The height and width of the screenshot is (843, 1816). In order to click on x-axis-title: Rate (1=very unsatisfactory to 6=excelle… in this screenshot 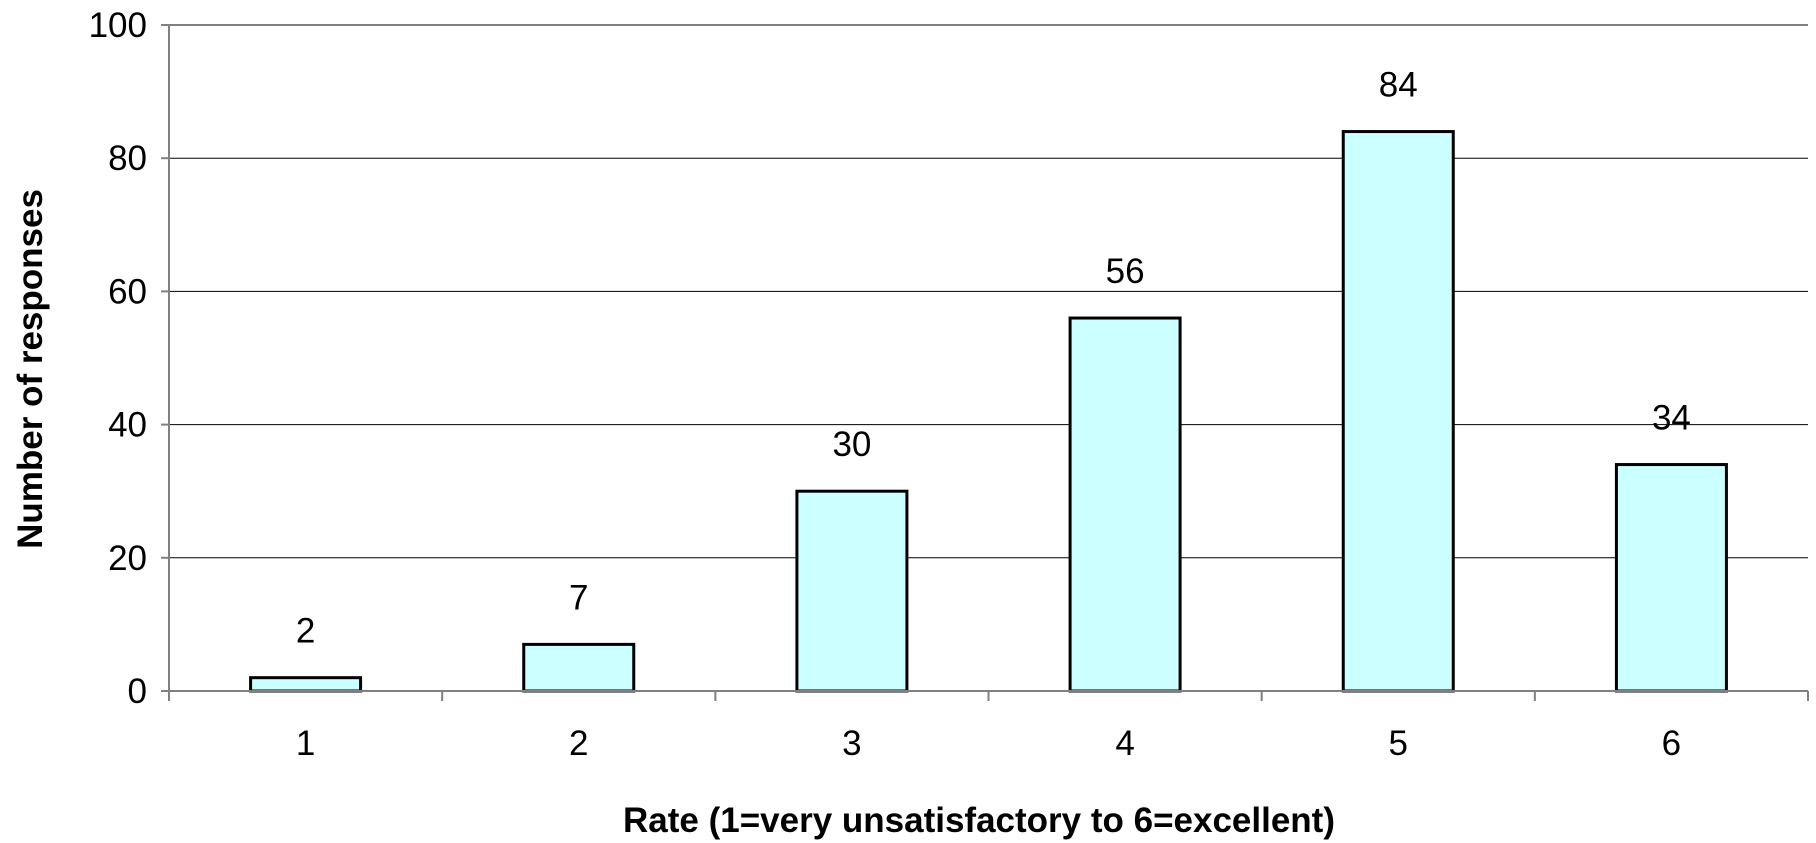, I will do `click(979, 820)`.